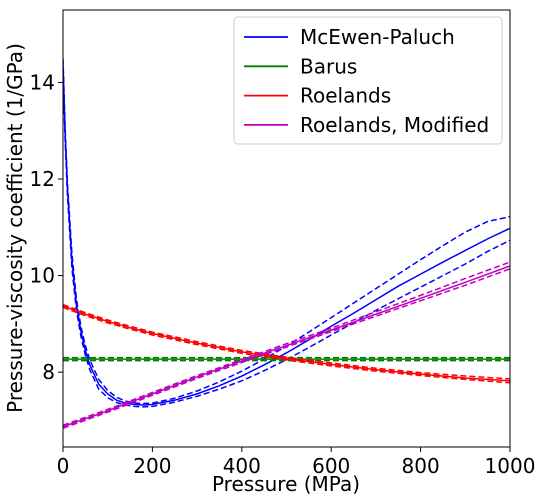 This screenshot has width=541, height=501. I want to click on y-axis: 8 10 12 14, so click(46, 227).